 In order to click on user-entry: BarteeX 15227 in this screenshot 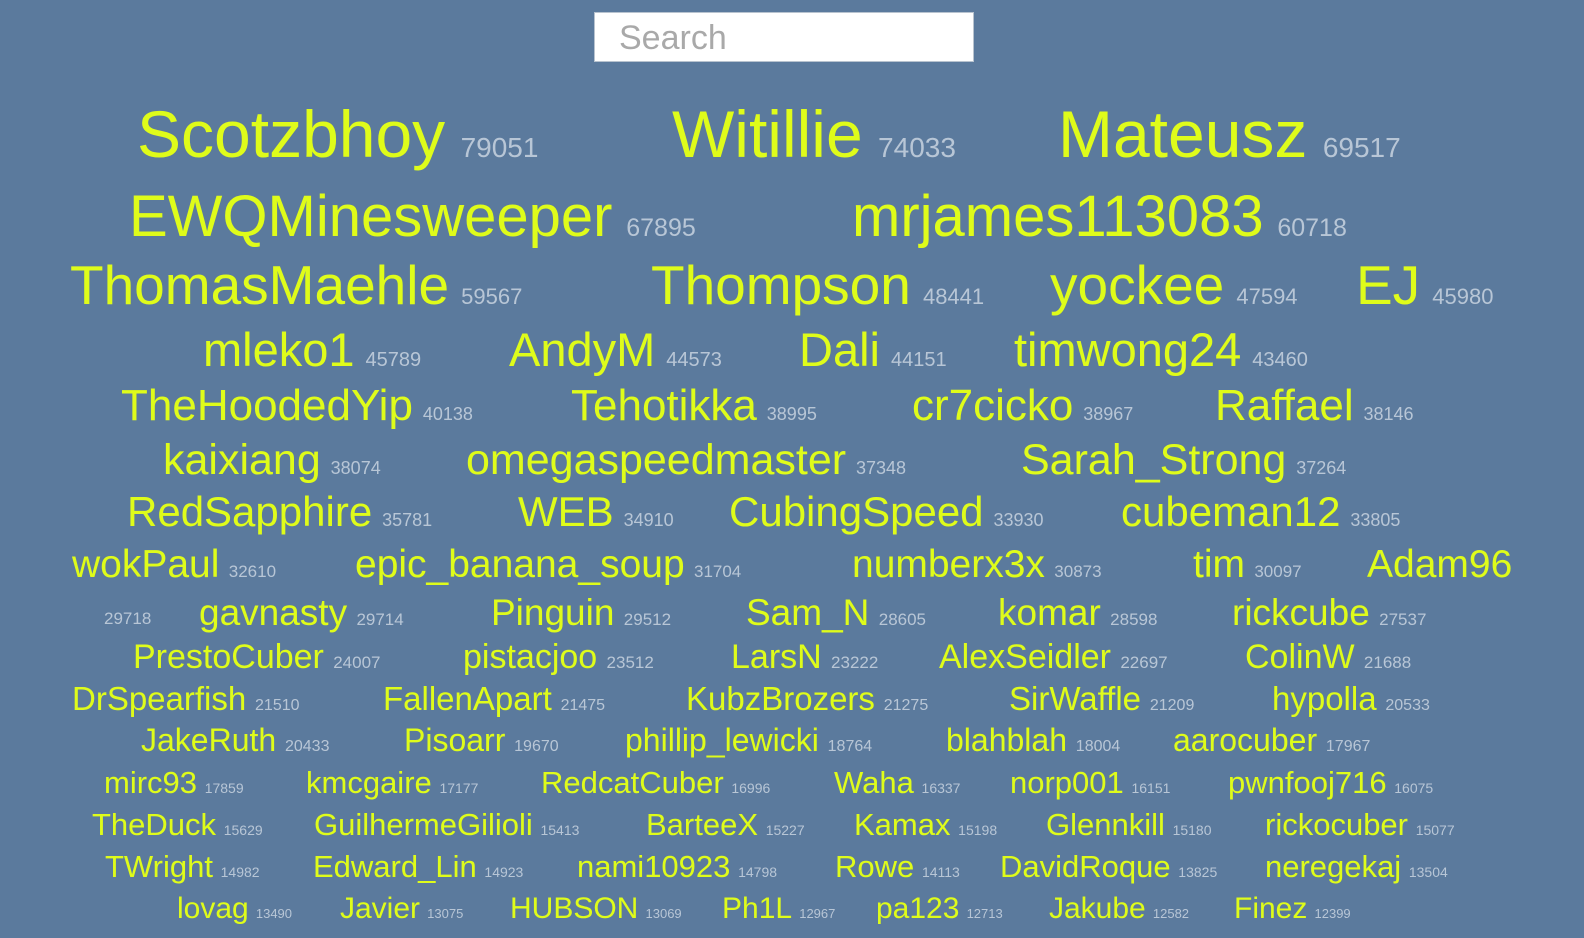, I will do `click(725, 824)`.